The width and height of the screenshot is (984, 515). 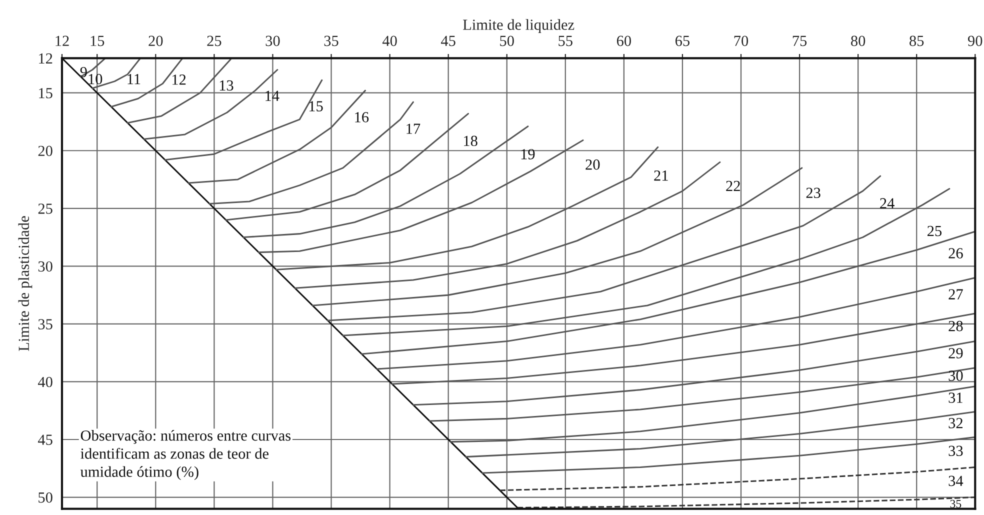 What do you see at coordinates (25, 283) in the screenshot?
I see `y-axis-title: Limite de plasticidade` at bounding box center [25, 283].